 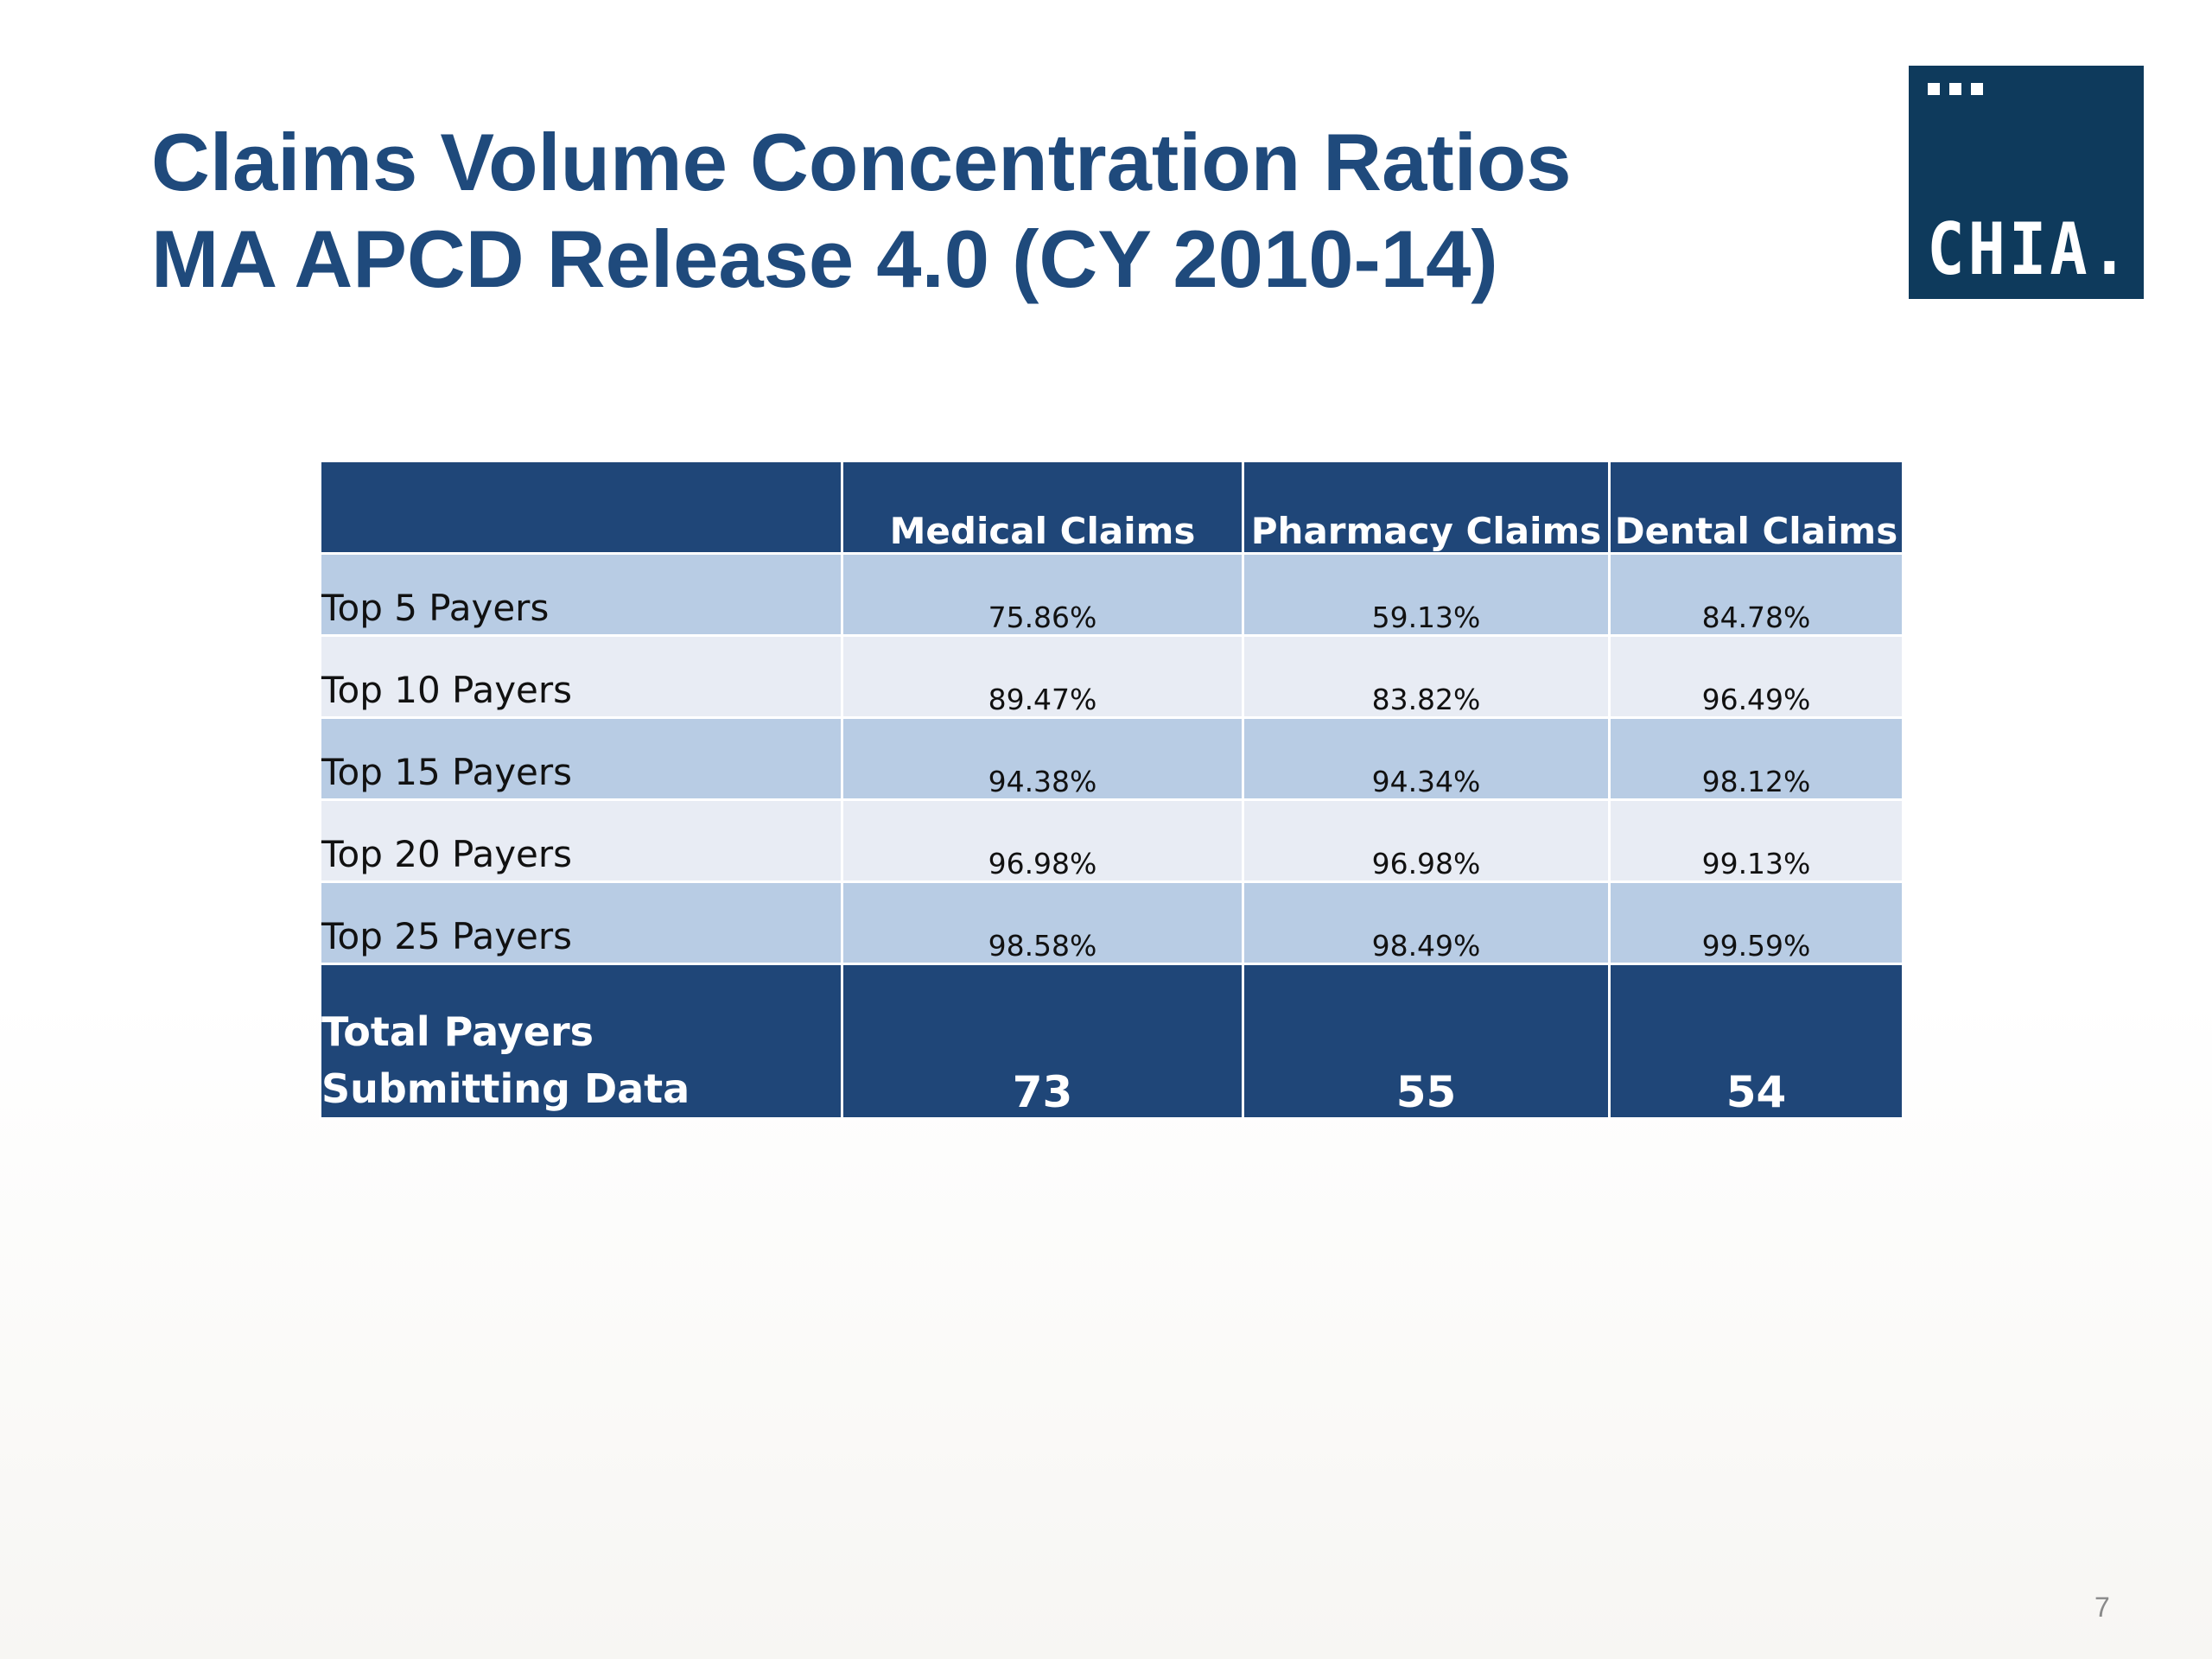 I want to click on medical-value: 75.86%, so click(x=1042, y=594).